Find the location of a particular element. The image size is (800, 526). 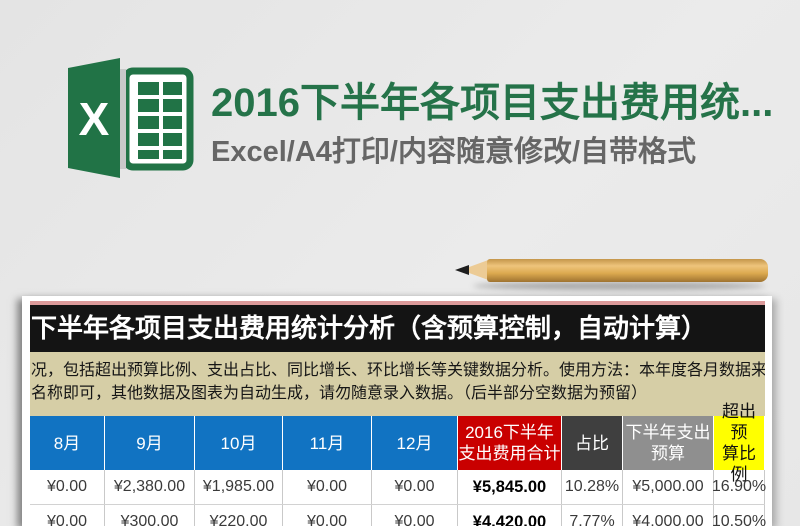

sheet-top-accent is located at coordinates (397, 303).